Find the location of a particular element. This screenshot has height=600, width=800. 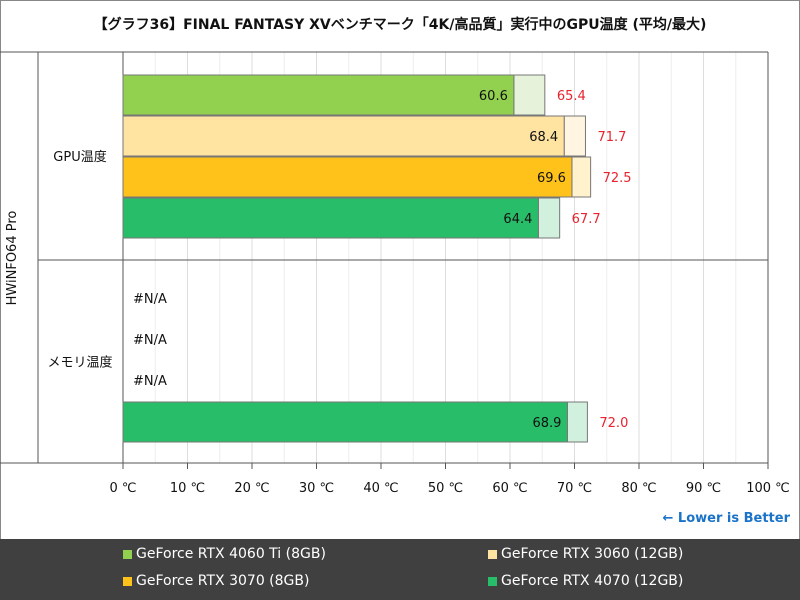

source-label: HWiNFO64 Pro is located at coordinates (12, 258).